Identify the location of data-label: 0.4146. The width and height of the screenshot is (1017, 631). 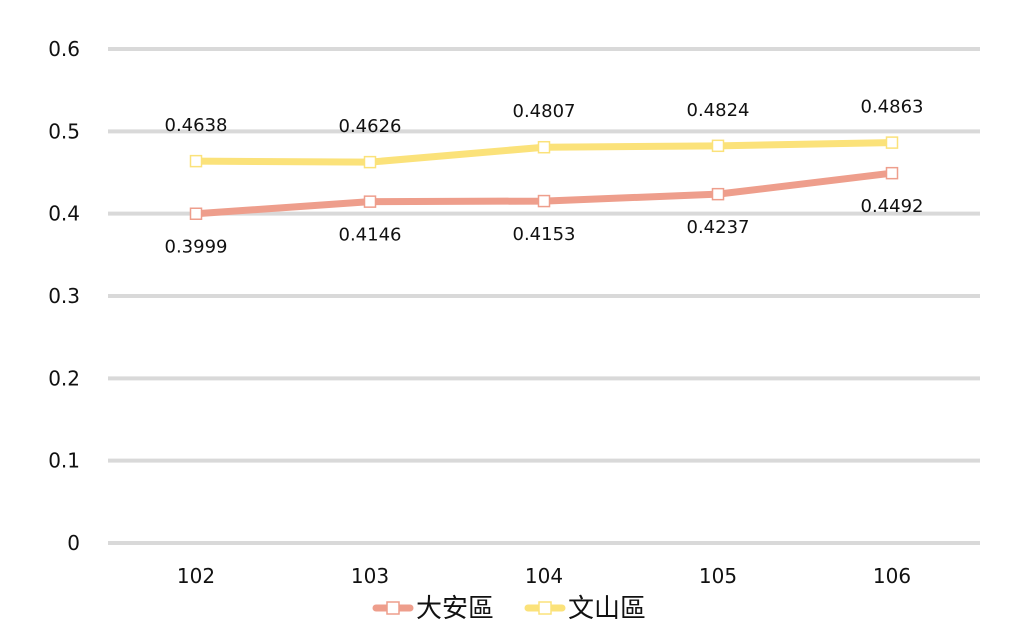
(370, 235).